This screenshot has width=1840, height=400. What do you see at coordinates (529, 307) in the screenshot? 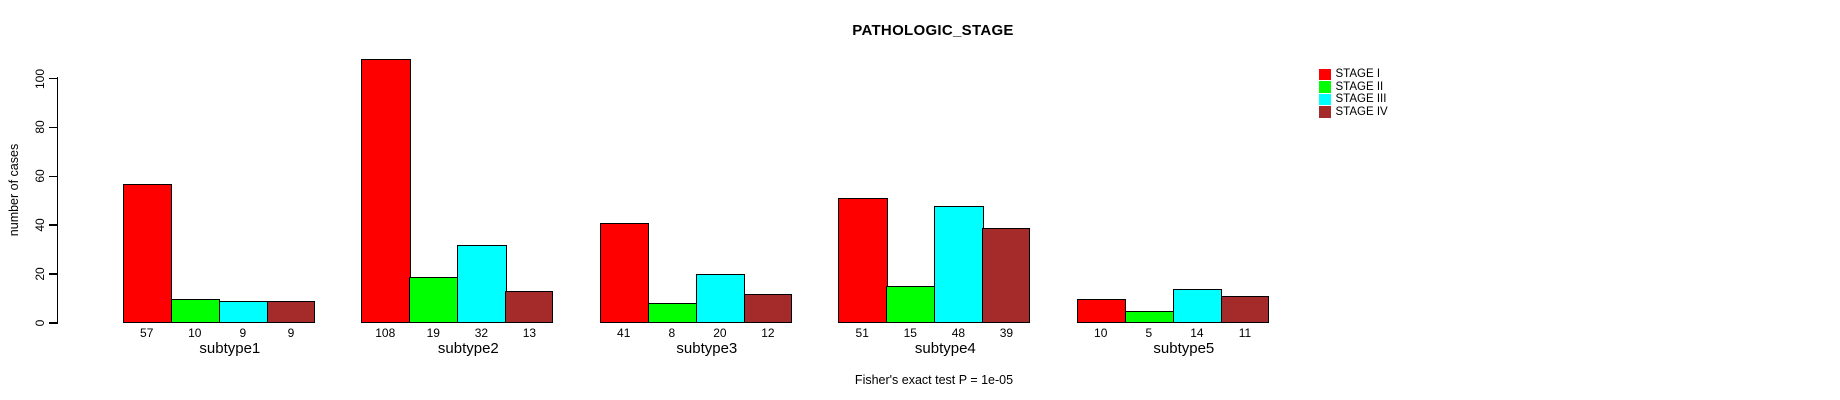
I see `bar-stage-iv-subtype2` at bounding box center [529, 307].